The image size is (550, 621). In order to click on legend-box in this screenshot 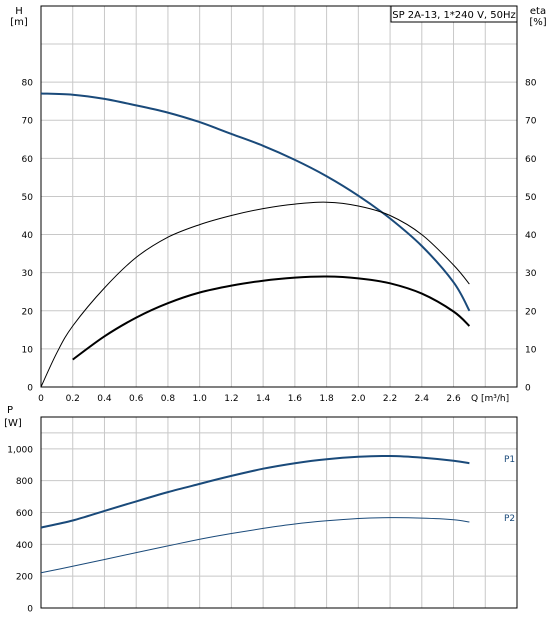, I will do `click(454, 14)`.